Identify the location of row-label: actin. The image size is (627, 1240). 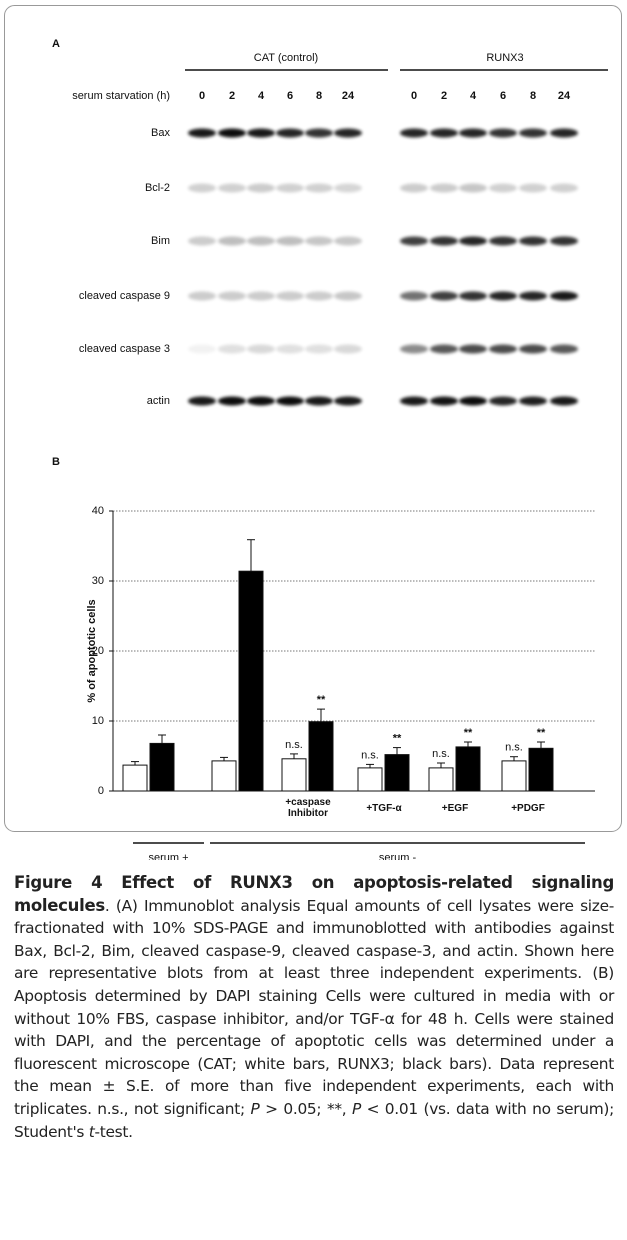
(158, 401).